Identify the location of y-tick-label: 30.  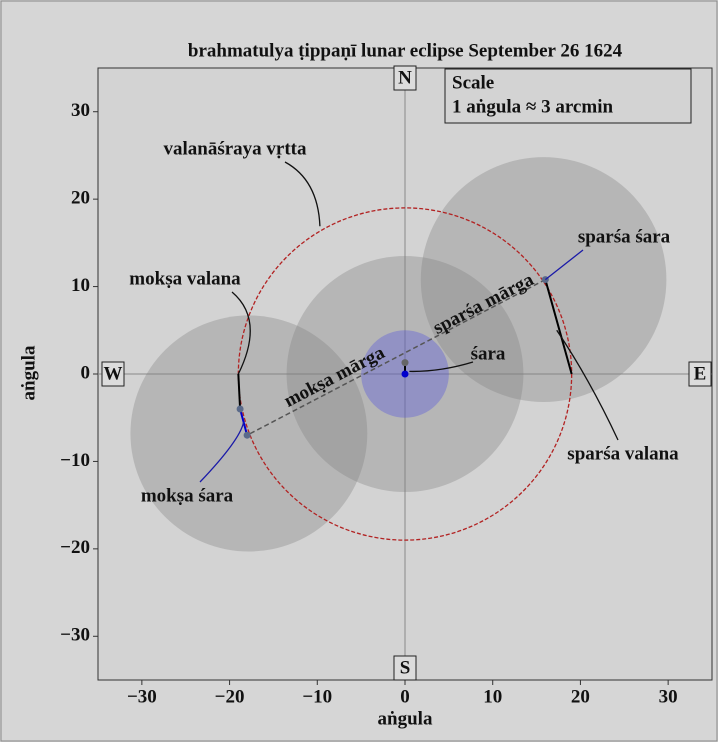
(80, 110).